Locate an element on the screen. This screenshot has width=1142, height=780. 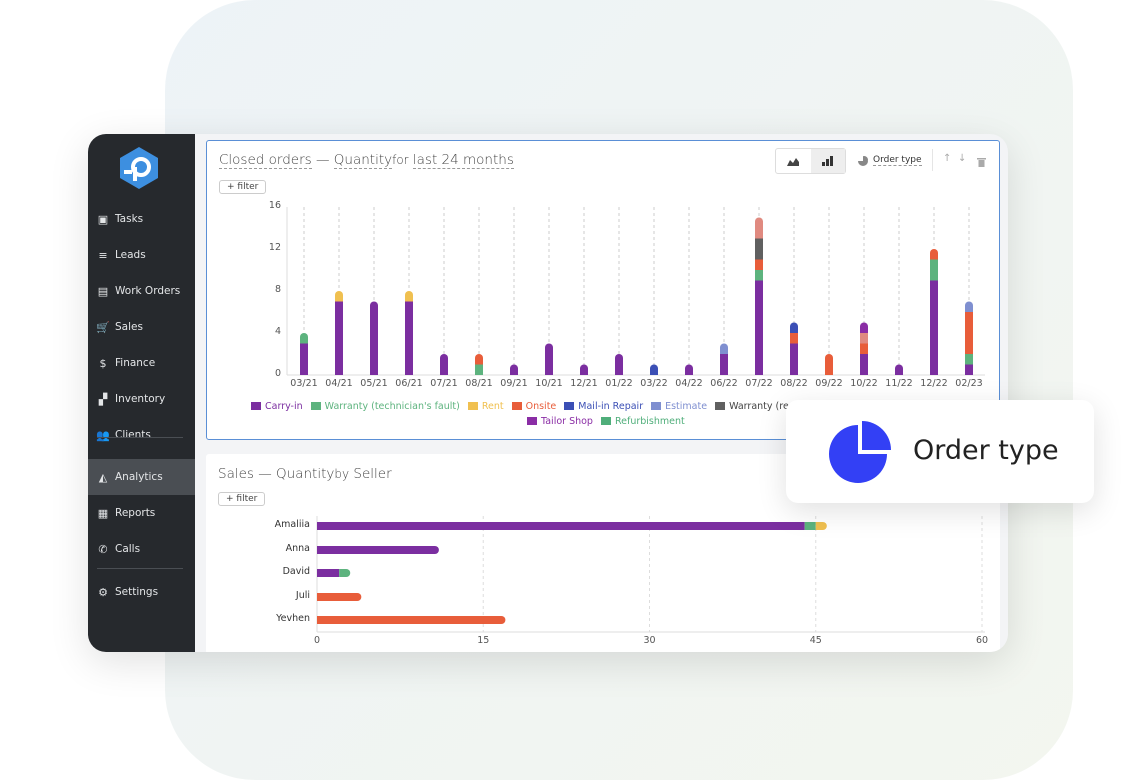
area-chart-icon is located at coordinates (793, 162).